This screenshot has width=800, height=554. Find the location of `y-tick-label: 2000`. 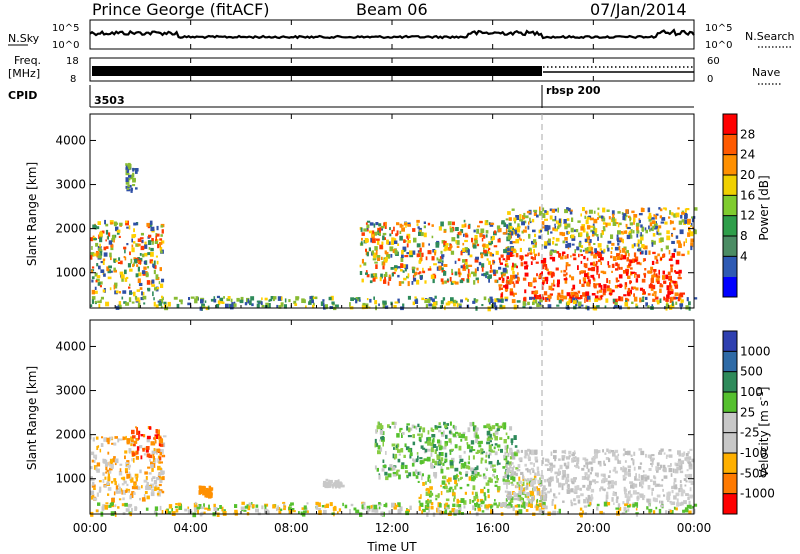

y-tick-label: 2000 is located at coordinates (70, 435).